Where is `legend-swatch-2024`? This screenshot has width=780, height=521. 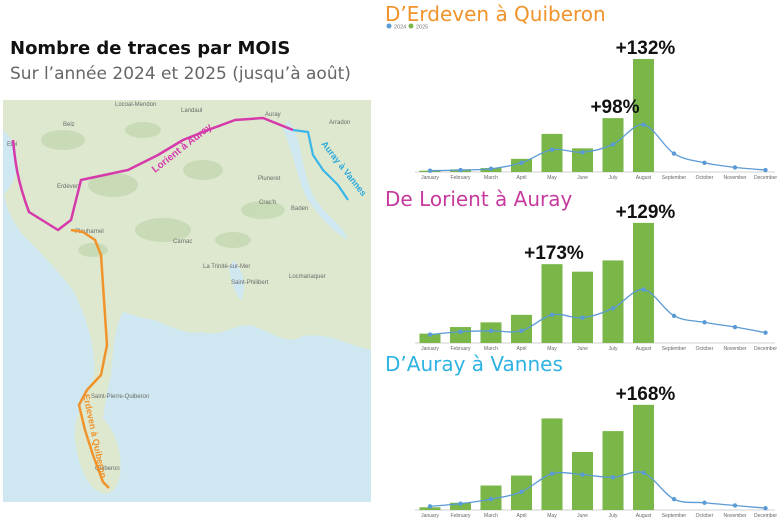
legend-swatch-2024 is located at coordinates (389, 26).